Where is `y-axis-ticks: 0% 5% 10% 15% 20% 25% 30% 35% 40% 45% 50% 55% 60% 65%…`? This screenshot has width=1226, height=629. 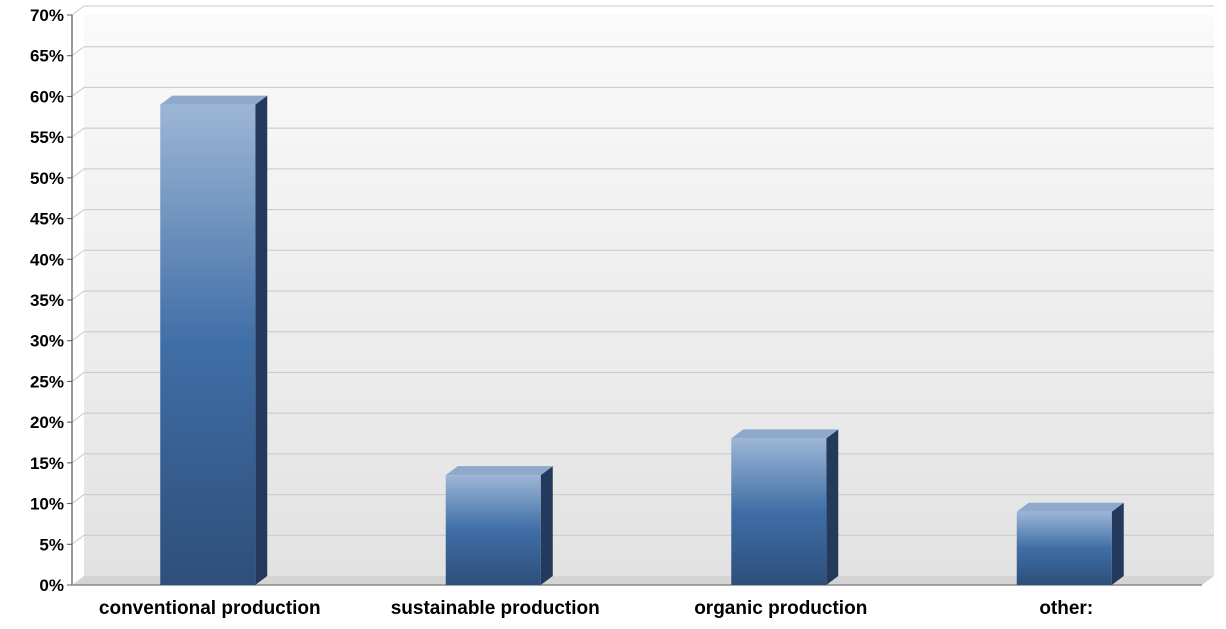 y-axis-ticks: 0% 5% 10% 15% 20% 25% 30% 35% 40% 45% 50% 55% 60% 65%… is located at coordinates (51, 300).